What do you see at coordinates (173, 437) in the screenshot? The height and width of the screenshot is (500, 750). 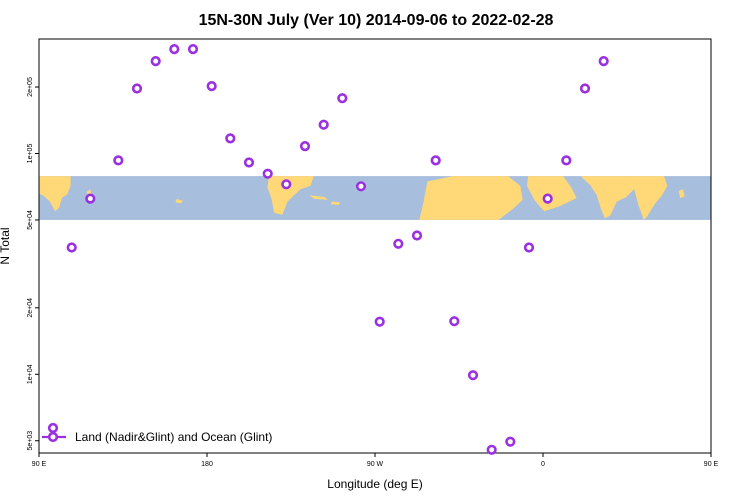 I see `legend-label: Land (Nadir&Glint) and Ocean (Glint)` at bounding box center [173, 437].